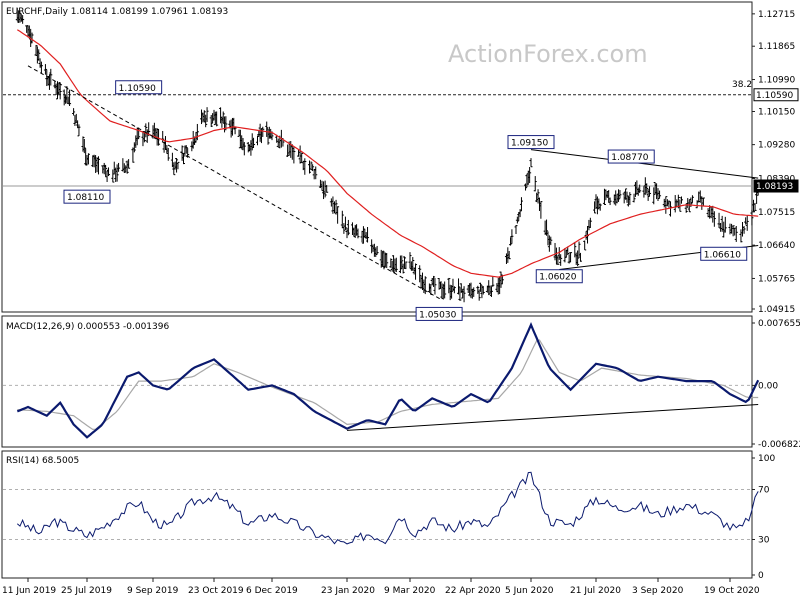  What do you see at coordinates (437, 315) in the screenshot?
I see `price-label-text: 1.05030` at bounding box center [437, 315].